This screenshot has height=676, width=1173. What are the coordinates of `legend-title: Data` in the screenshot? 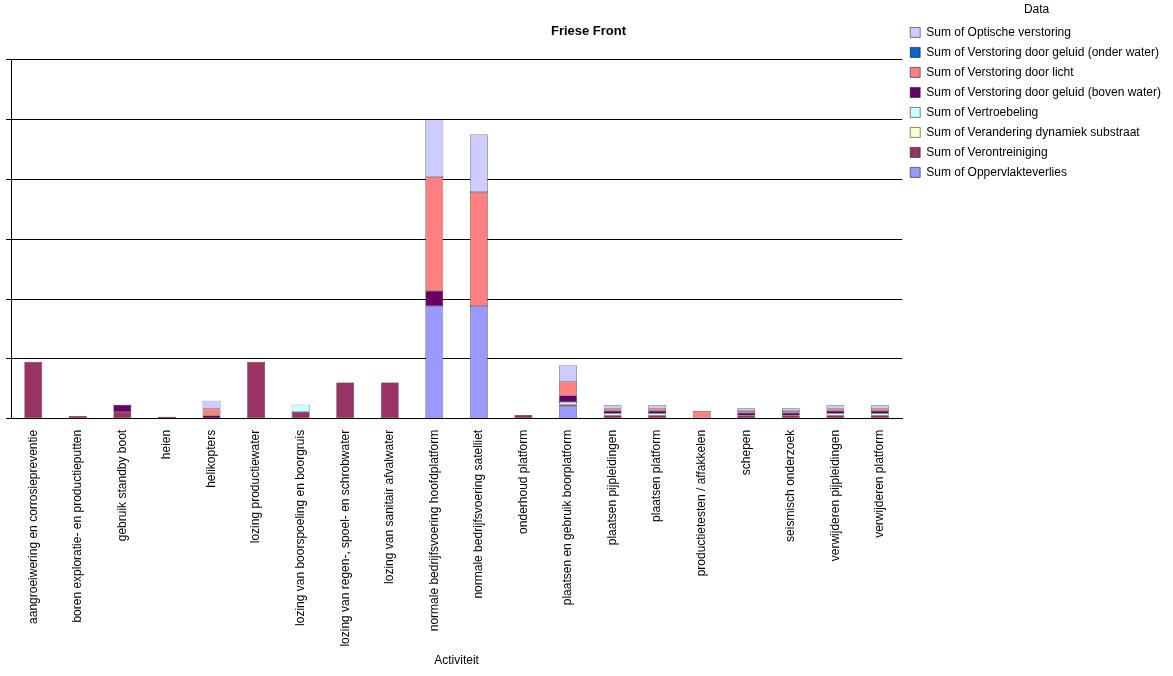 It's located at (1036, 9).